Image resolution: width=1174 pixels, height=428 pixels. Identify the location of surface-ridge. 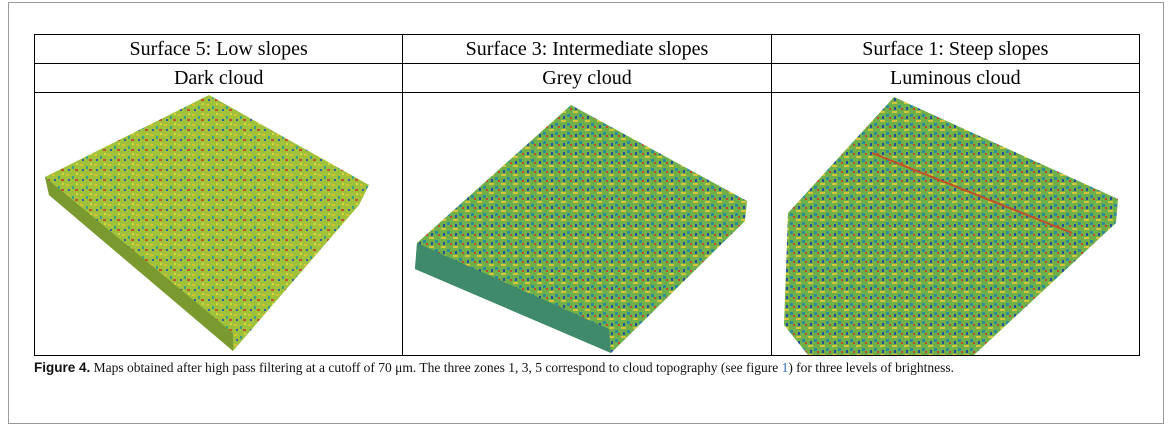
(972, 193).